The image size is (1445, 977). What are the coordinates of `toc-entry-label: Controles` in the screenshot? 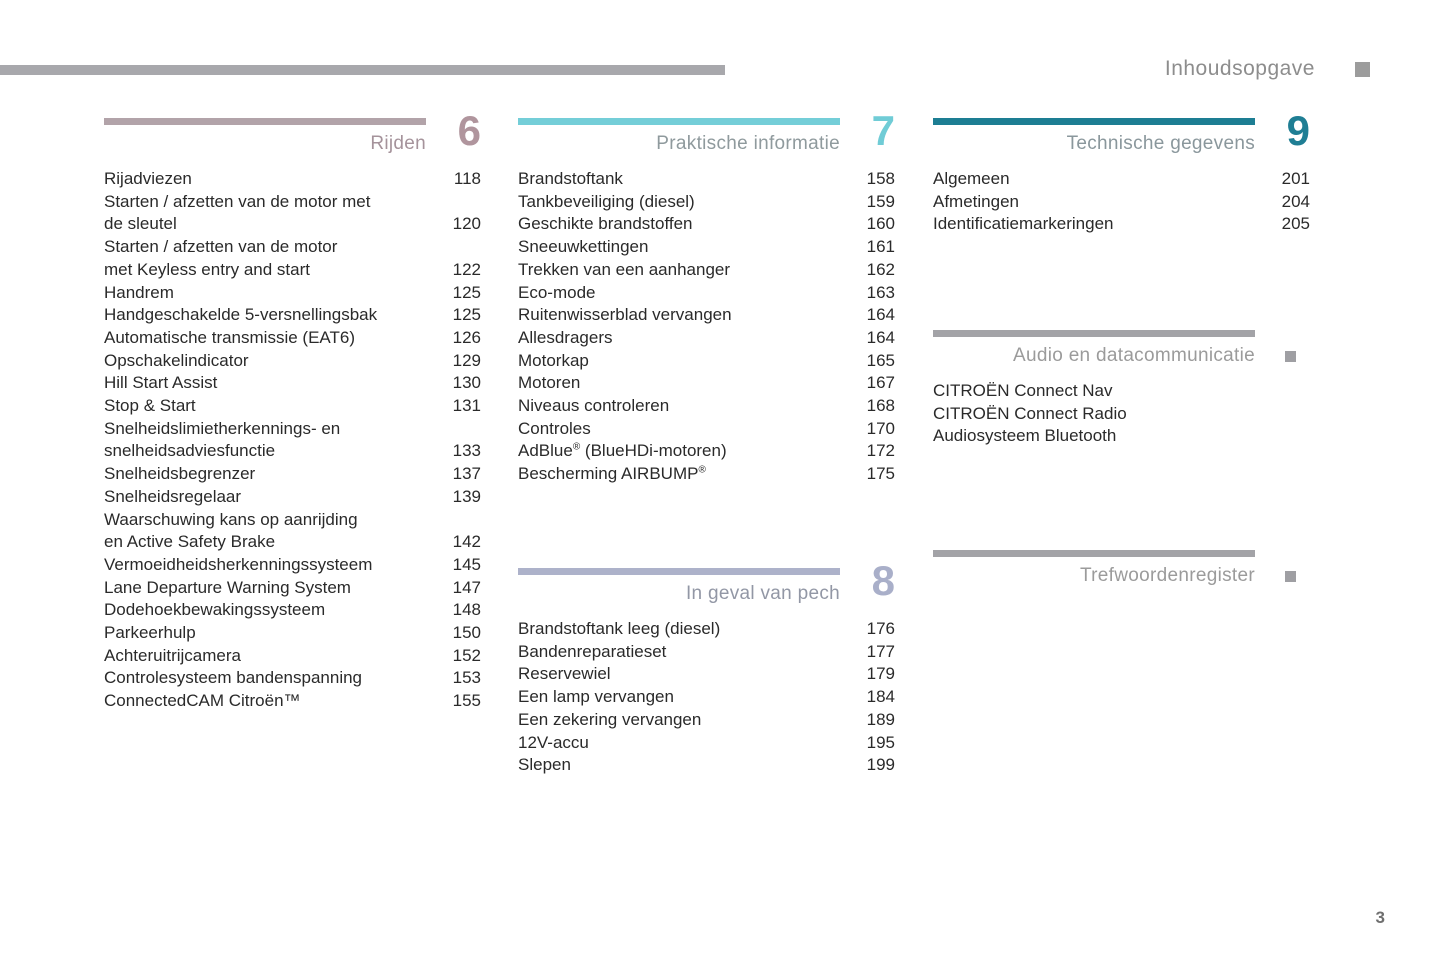 It's located at (554, 428).